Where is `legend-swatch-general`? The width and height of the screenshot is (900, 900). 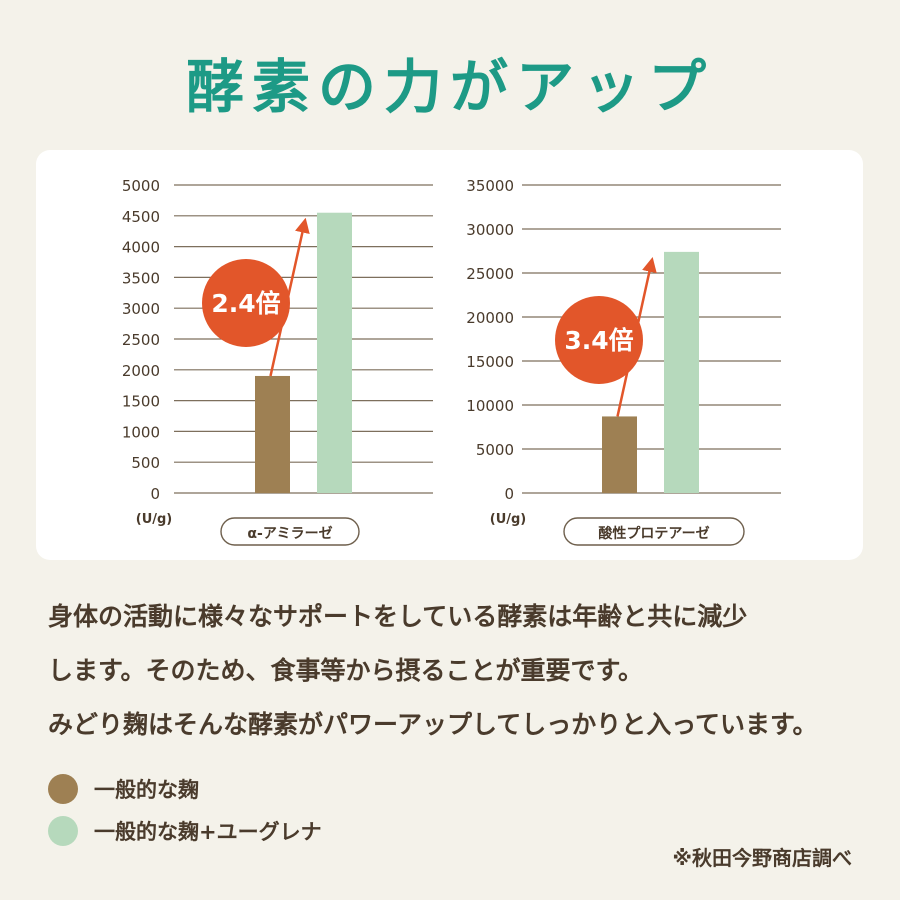 legend-swatch-general is located at coordinates (63, 789).